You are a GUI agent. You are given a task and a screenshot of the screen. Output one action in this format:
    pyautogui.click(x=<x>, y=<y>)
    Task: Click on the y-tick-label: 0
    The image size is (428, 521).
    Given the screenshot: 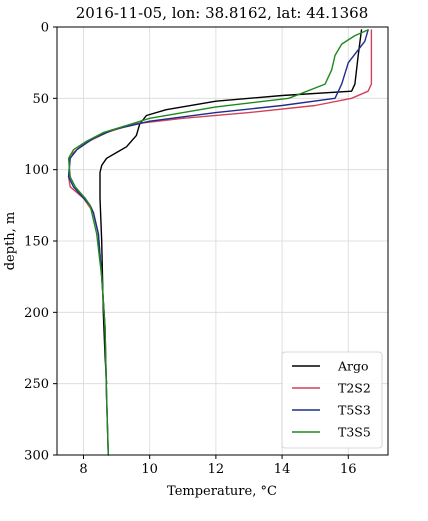 What is the action you would take?
    pyautogui.click(x=45, y=28)
    